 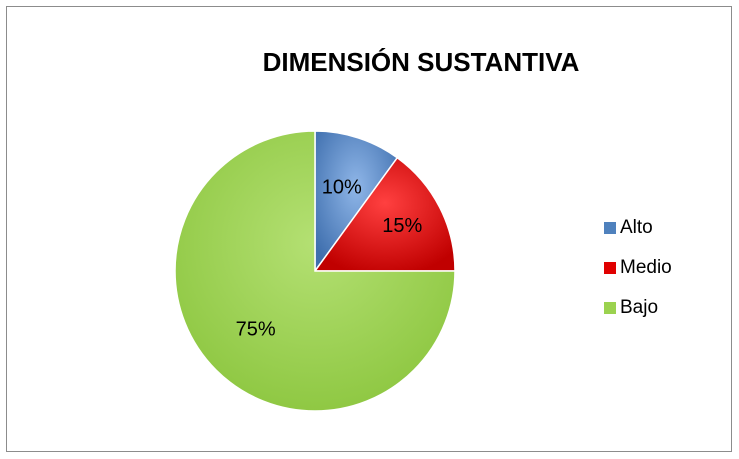 I want to click on chart-title: DIMENSIÓN SUSTANTIVA, so click(x=421, y=62).